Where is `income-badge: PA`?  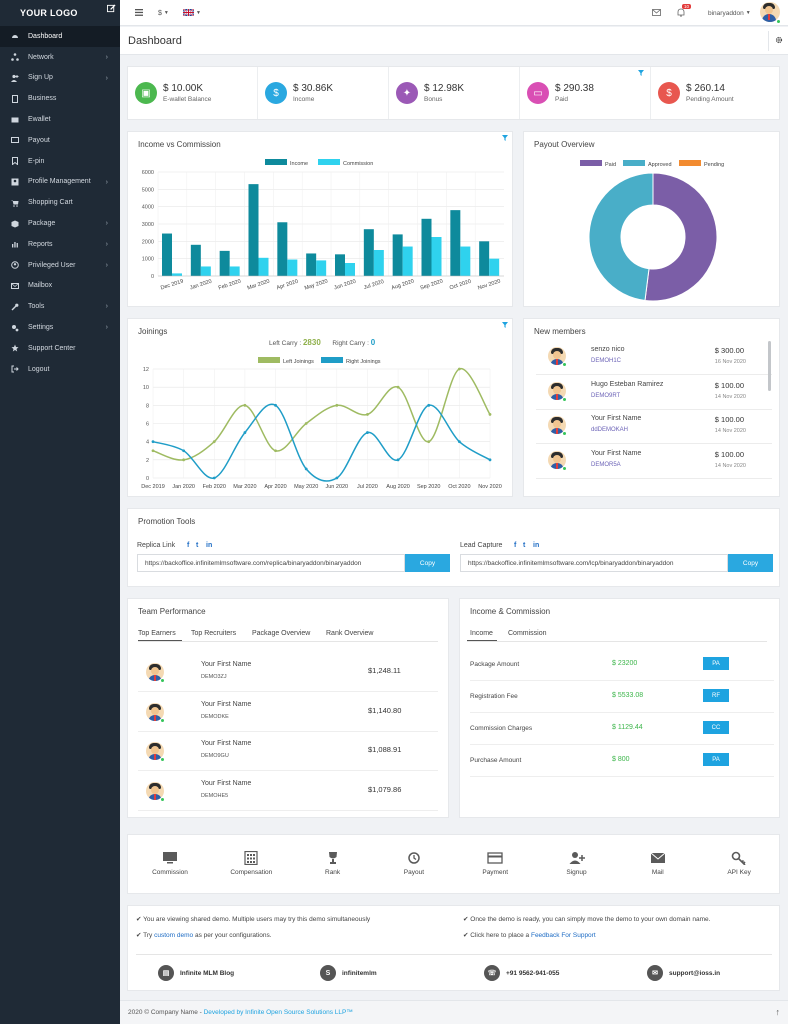 income-badge: PA is located at coordinates (716, 663).